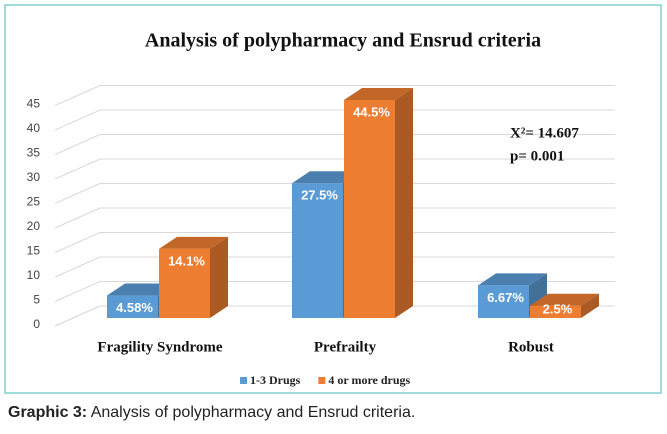  Describe the element at coordinates (34, 104) in the screenshot. I see `y-tick-label: 45` at that location.